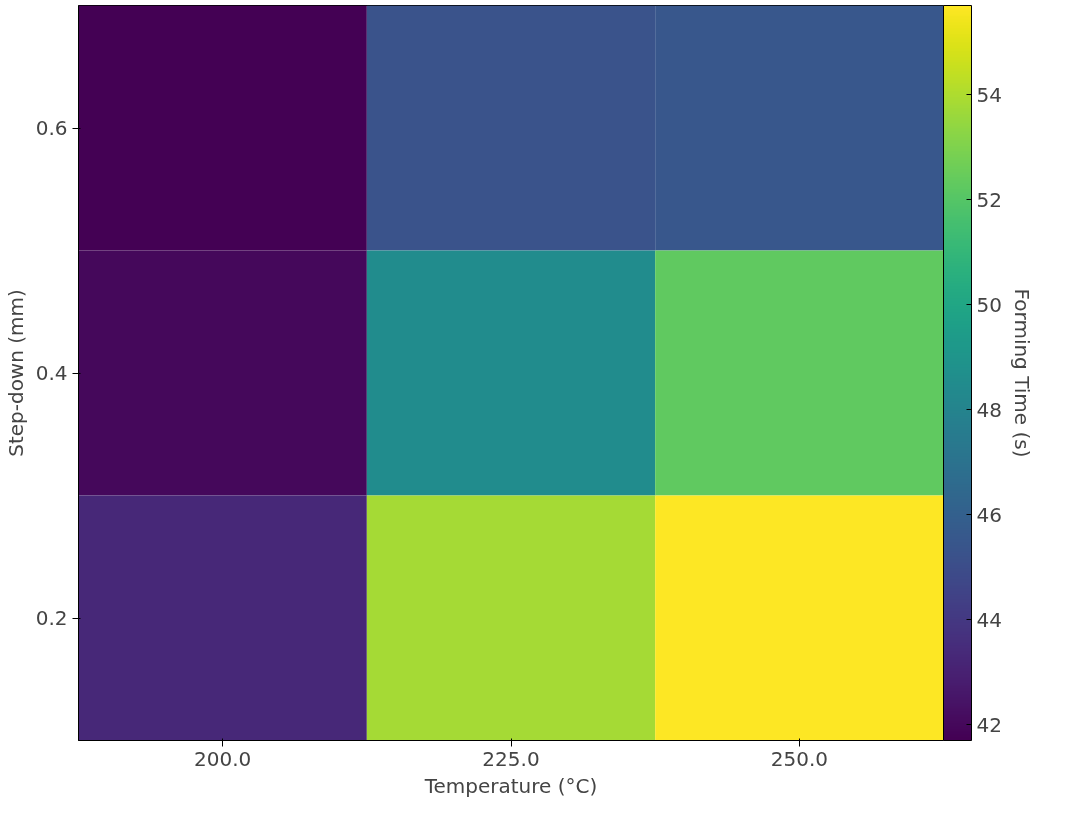 The image size is (1067, 816). I want to click on x-axis-title: Temperature (°C), so click(510, 785).